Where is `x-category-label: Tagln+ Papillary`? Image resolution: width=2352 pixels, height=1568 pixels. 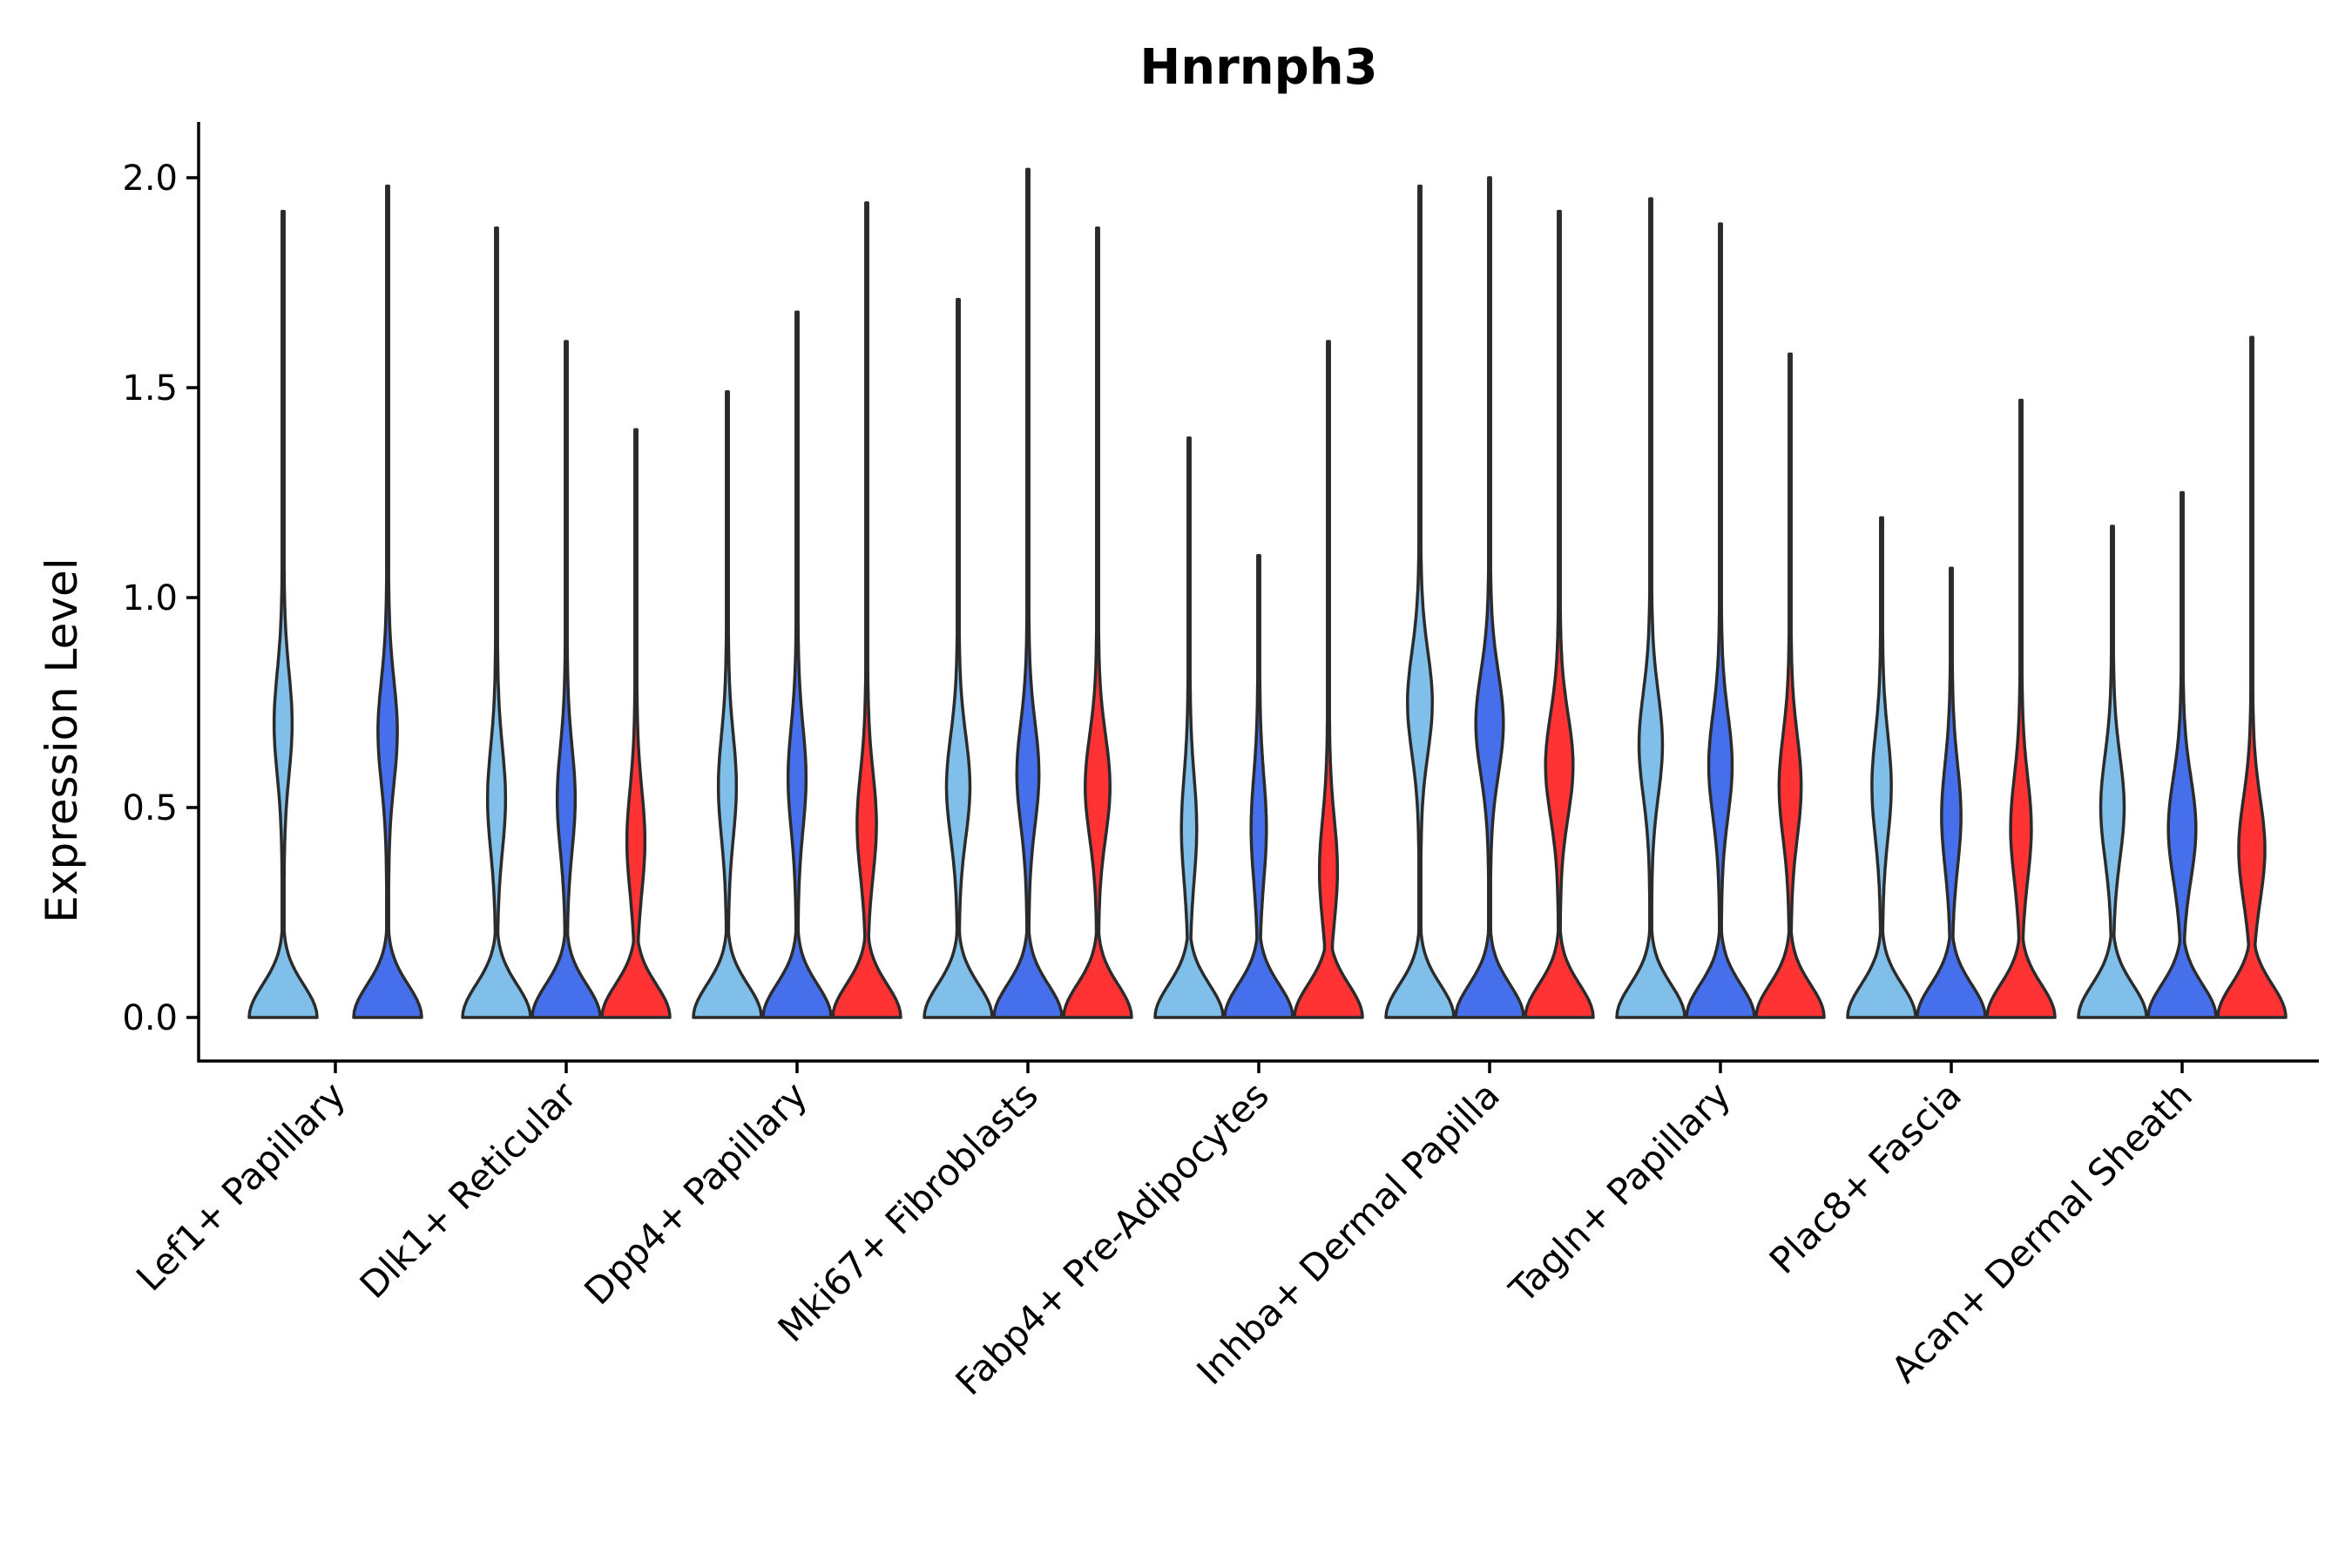
x-category-label: Tagln+ Papillary is located at coordinates (1620, 1192).